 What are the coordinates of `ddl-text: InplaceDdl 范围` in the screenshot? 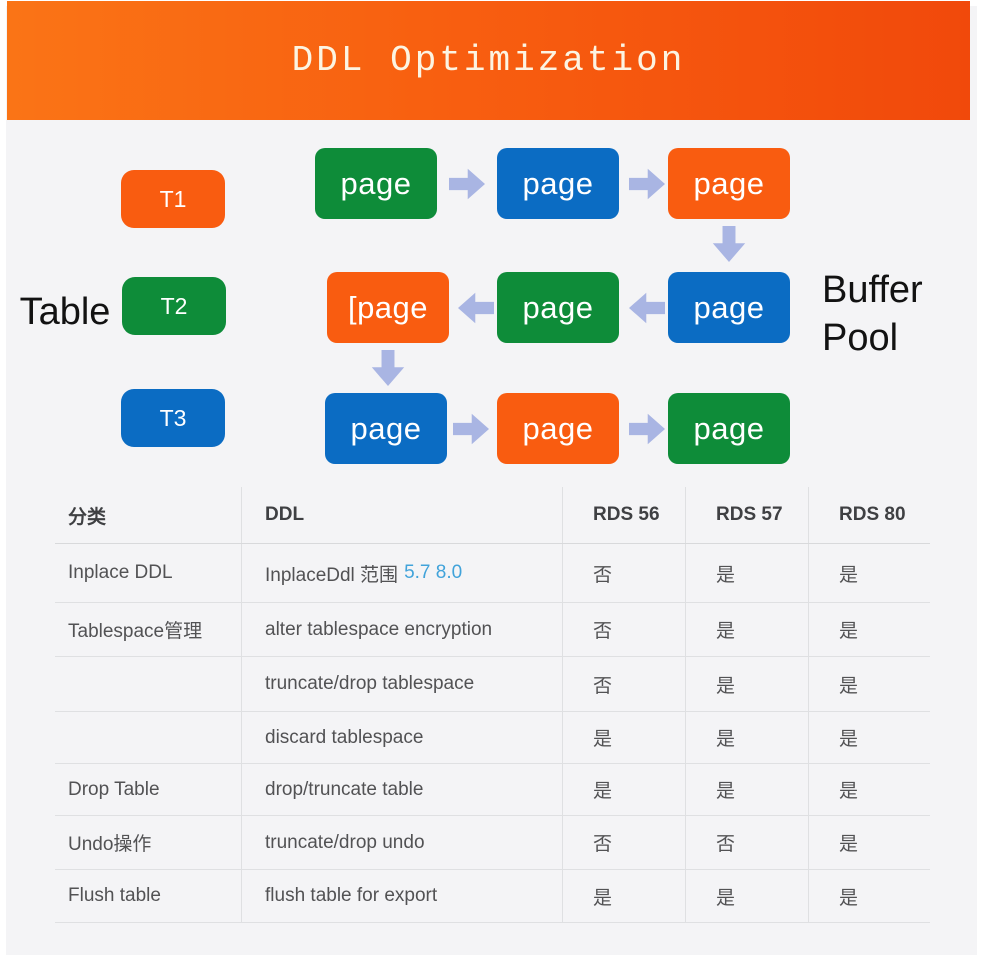 It's located at (332, 575).